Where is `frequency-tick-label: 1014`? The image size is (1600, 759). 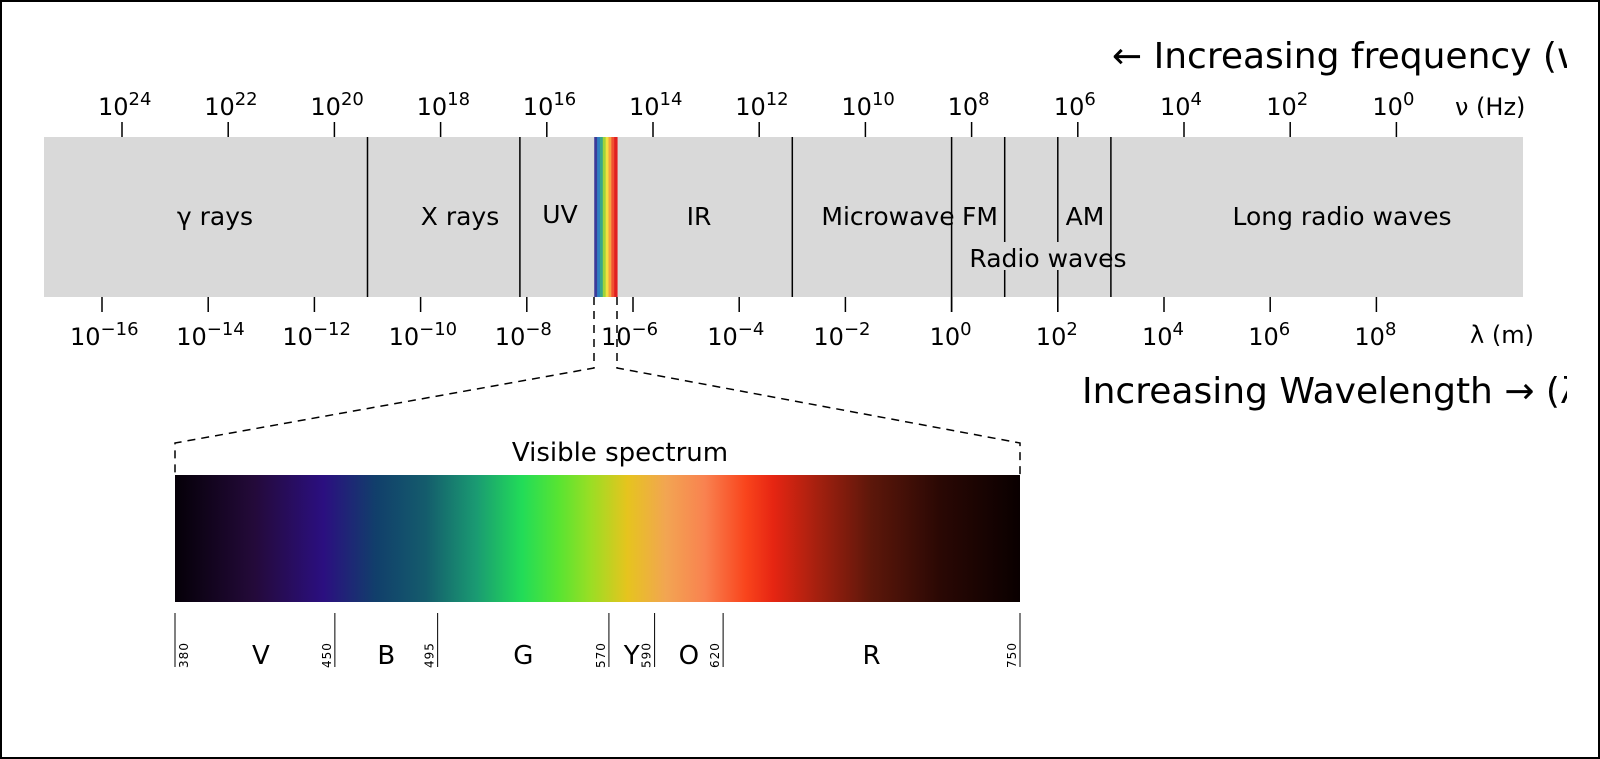 frequency-tick-label: 1014 is located at coordinates (655, 105).